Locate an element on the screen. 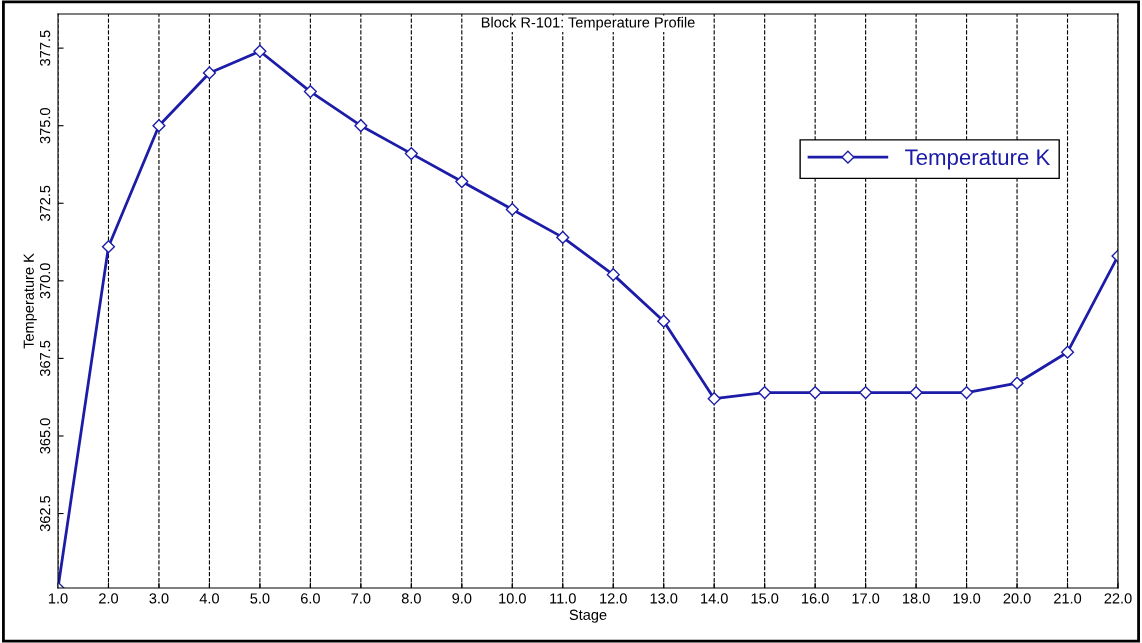 Image resolution: width=1142 pixels, height=643 pixels. x-tick-label: 11.0 is located at coordinates (563, 598).